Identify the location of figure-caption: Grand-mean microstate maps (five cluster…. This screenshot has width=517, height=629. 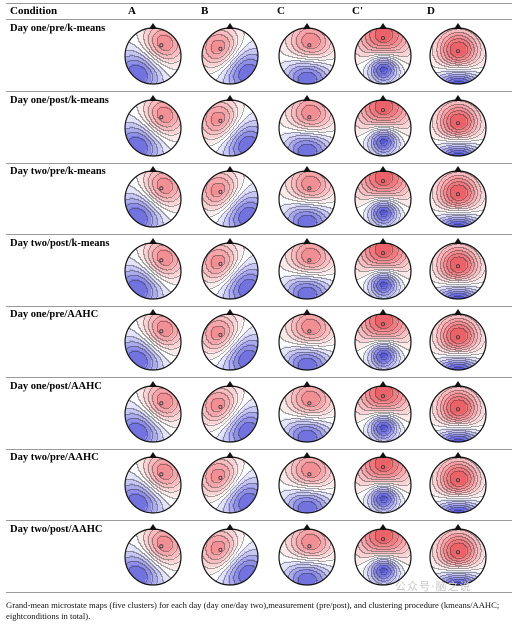
(260, 611).